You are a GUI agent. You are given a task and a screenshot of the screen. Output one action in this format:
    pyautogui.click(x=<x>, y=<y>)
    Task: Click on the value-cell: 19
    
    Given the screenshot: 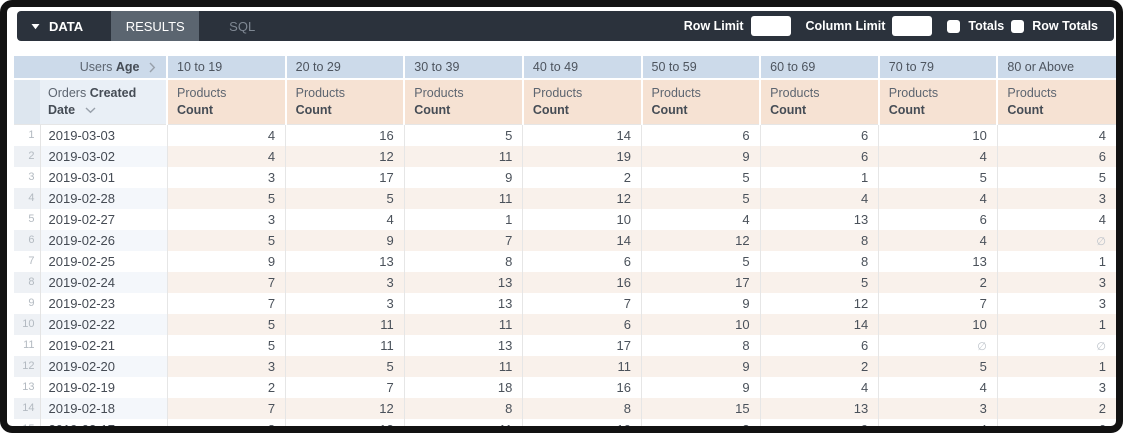 What is the action you would take?
    pyautogui.click(x=582, y=156)
    